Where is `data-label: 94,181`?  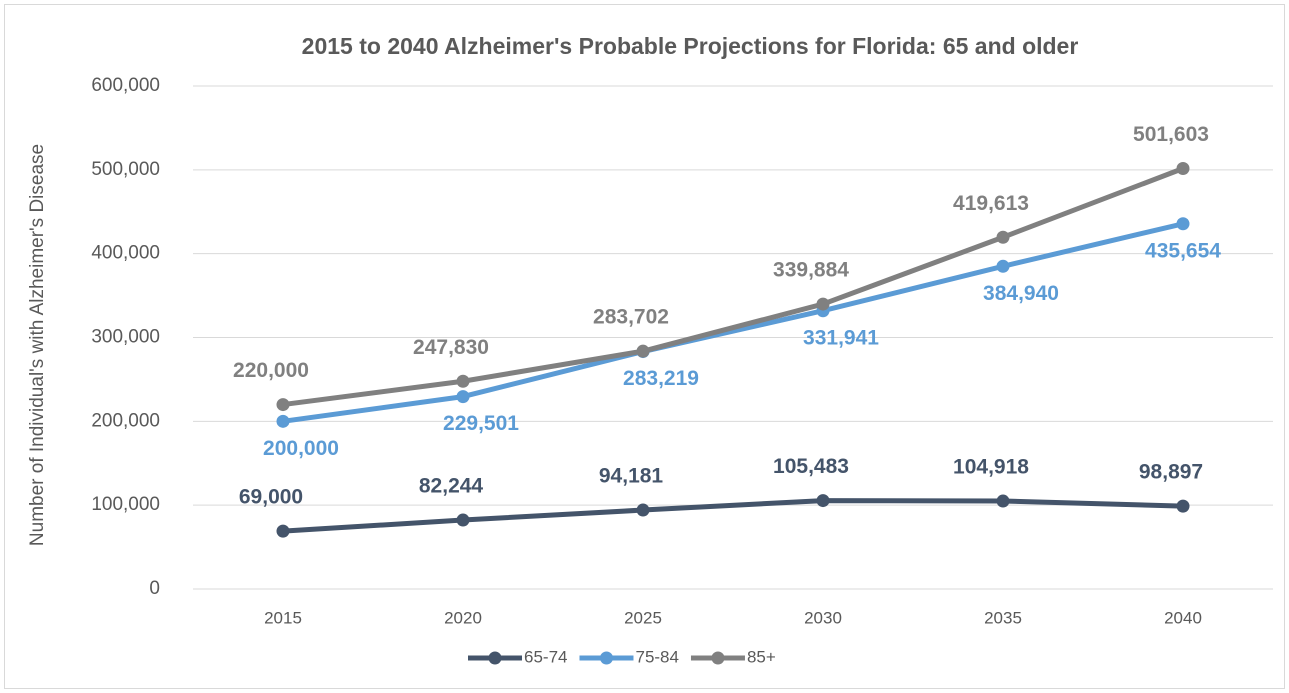 data-label: 94,181 is located at coordinates (631, 476).